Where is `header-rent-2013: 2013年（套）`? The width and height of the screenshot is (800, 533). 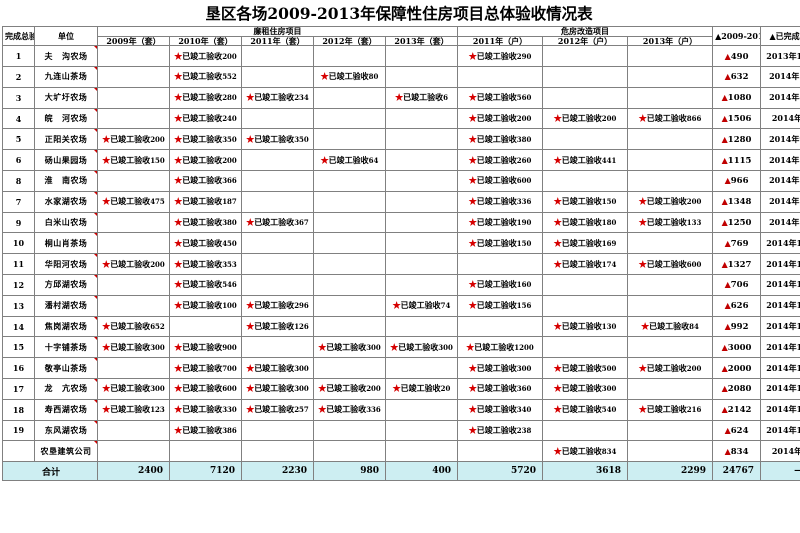
header-rent-2013: 2013年（套） is located at coordinates (421, 41).